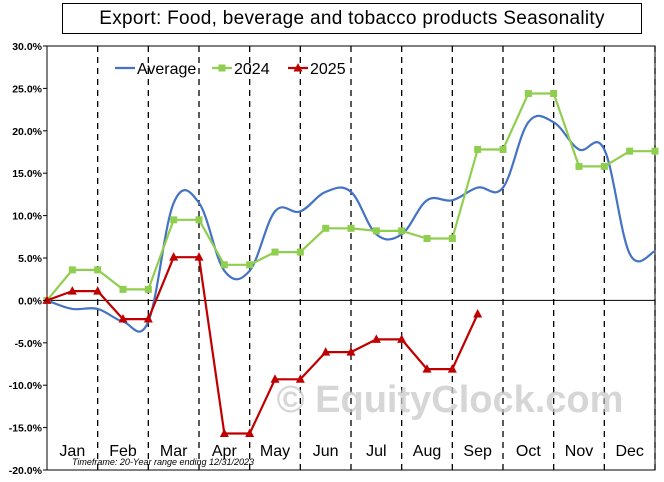 The width and height of the screenshot is (664, 482). Describe the element at coordinates (629, 451) in the screenshot. I see `x-tick-label: Dec` at that location.